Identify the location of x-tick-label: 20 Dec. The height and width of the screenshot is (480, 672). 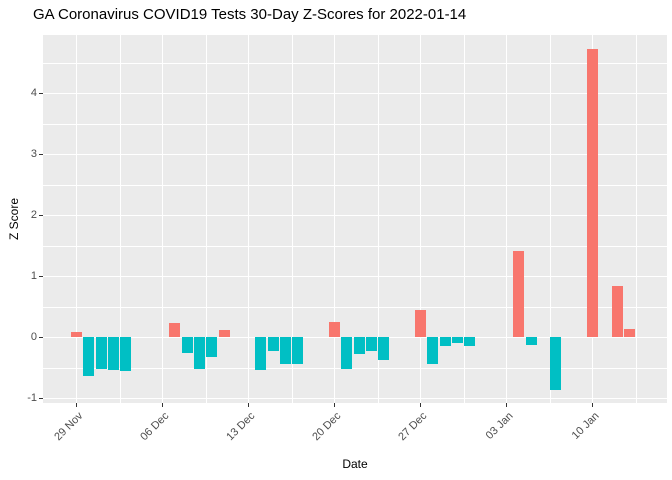
(327, 427).